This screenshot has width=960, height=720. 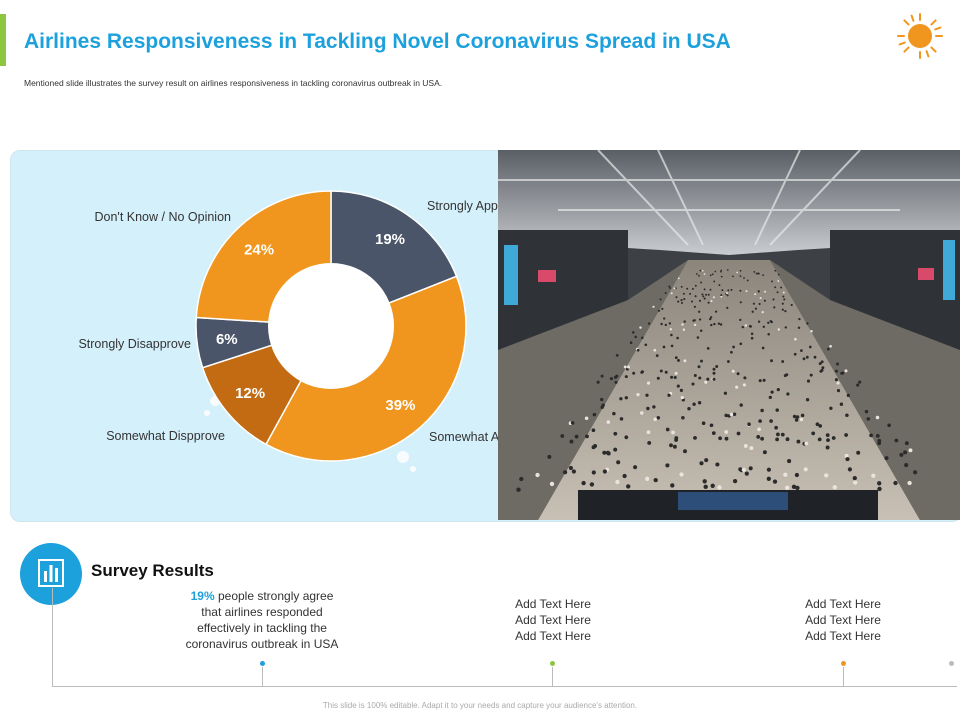 What do you see at coordinates (262, 628) in the screenshot?
I see `survey-col1-line3: effectively in tackling the` at bounding box center [262, 628].